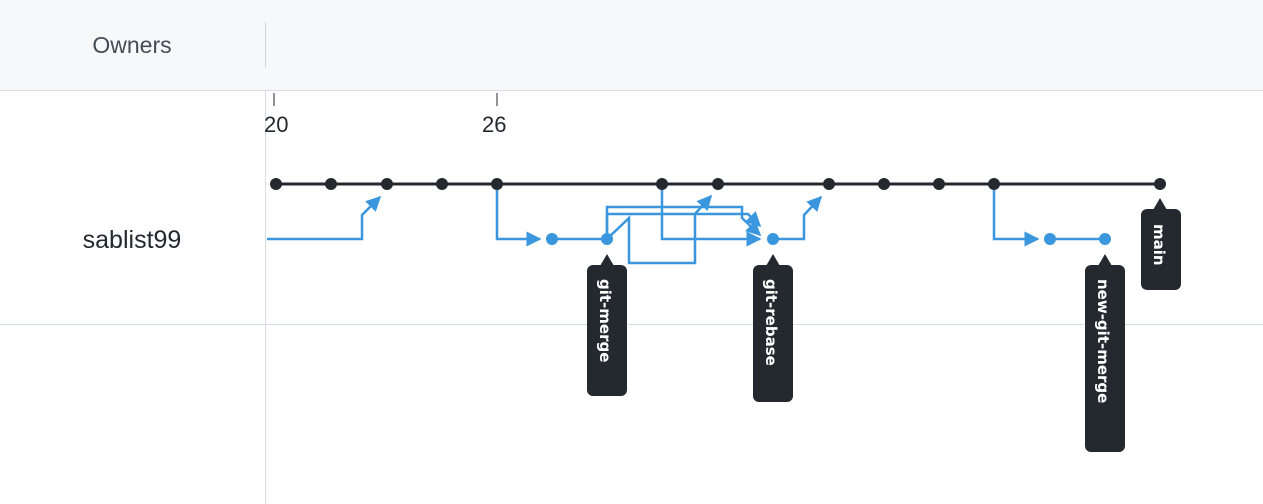 This screenshot has height=504, width=1263. I want to click on tick-label: 20, so click(276, 124).